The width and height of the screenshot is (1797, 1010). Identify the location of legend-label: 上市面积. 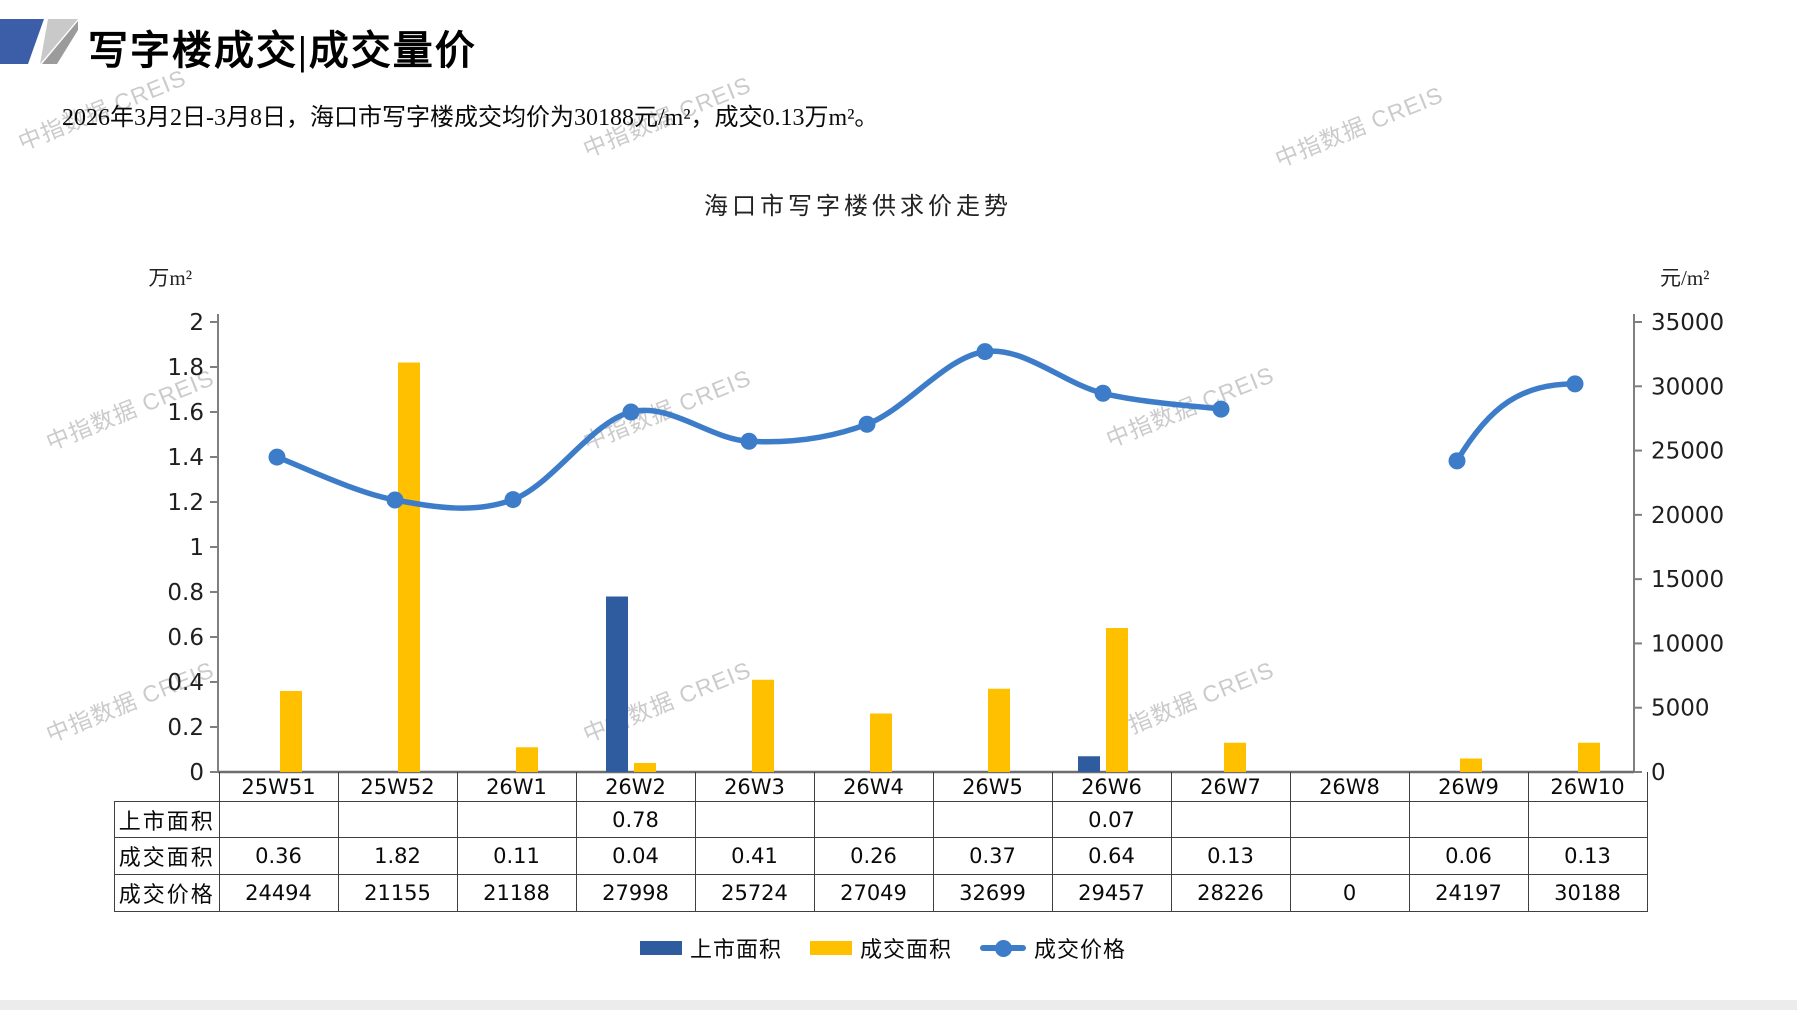
(736, 949).